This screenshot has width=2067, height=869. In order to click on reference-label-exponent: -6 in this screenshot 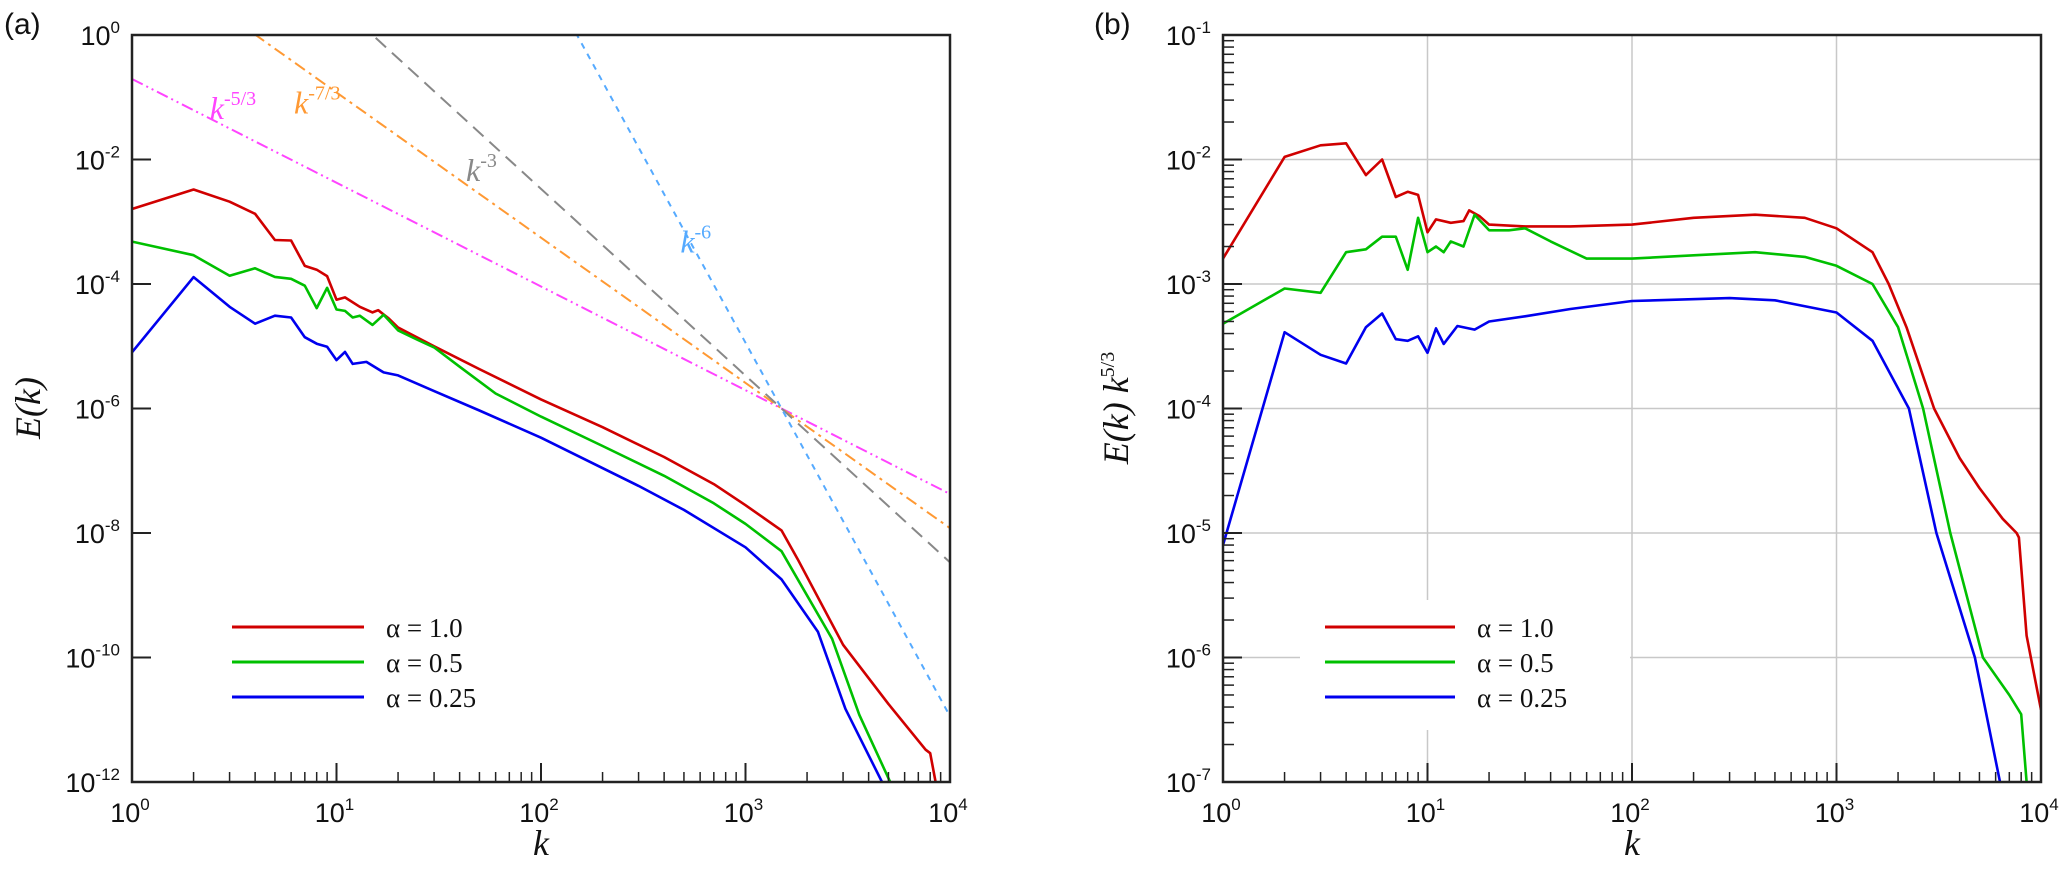, I will do `click(703, 233)`.